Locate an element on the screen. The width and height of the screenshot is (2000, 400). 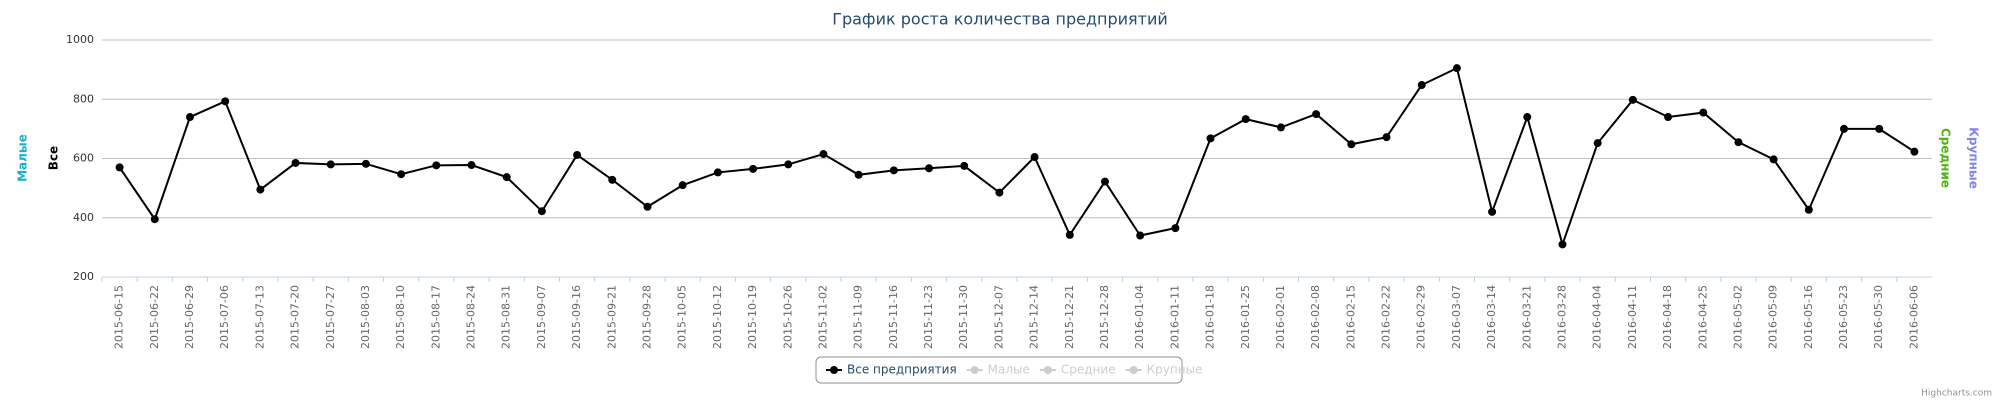
x-tick-label: 2016-04-04 is located at coordinates (1597, 317).